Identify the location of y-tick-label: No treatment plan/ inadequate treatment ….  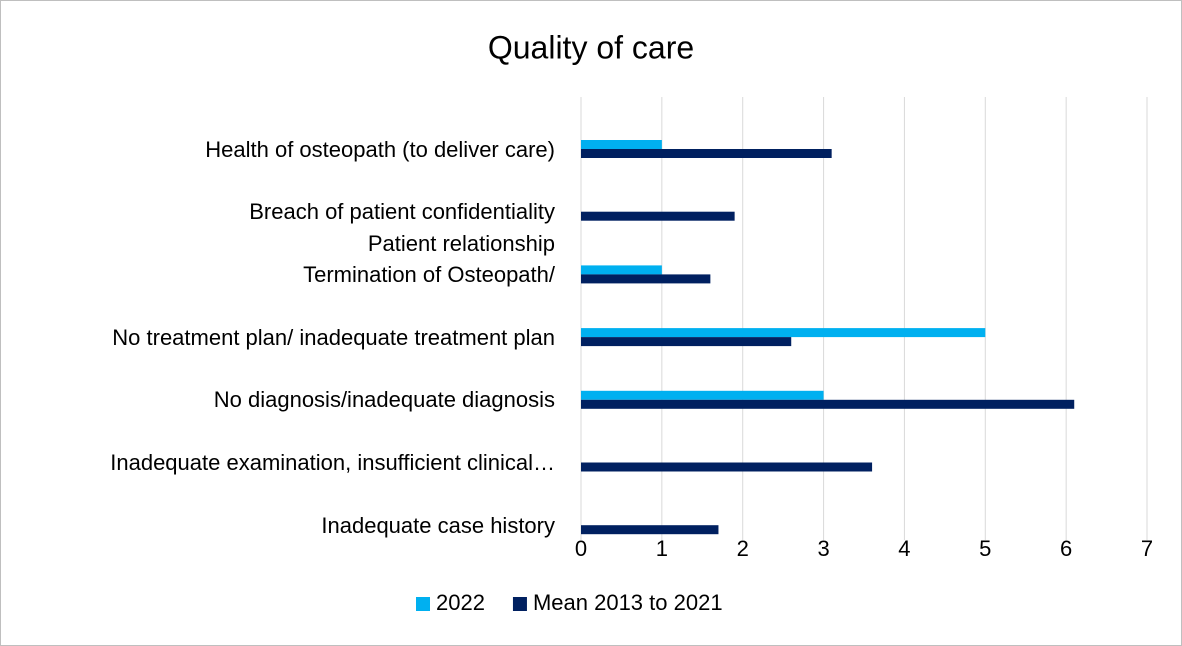
(333, 337).